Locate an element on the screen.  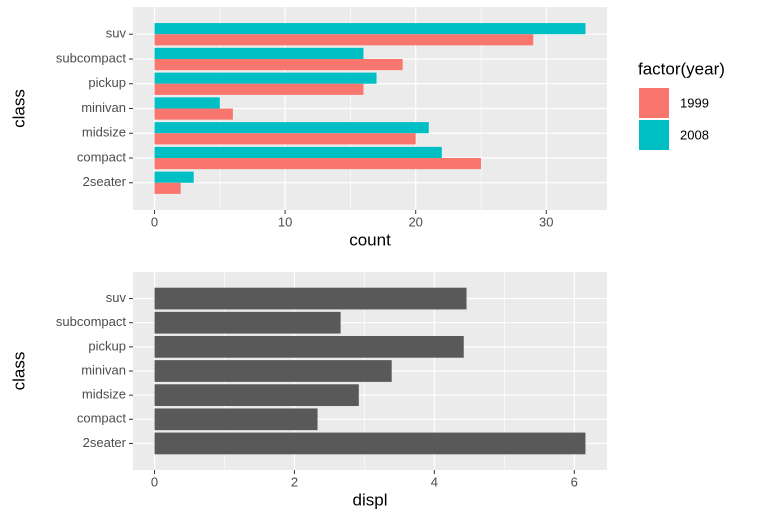
x-tick-label: 30 is located at coordinates (546, 221).